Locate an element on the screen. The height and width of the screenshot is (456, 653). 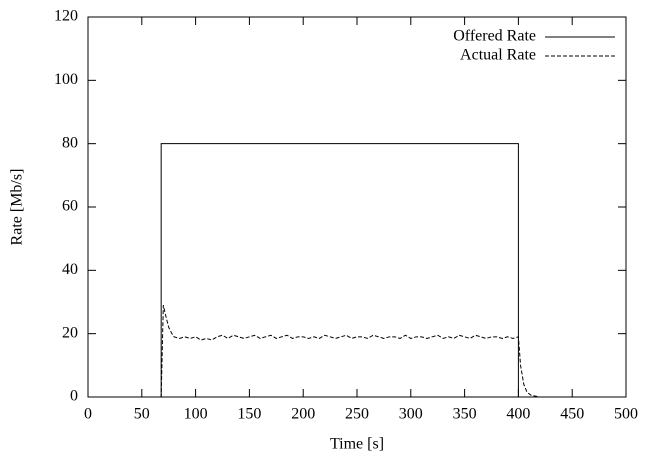
y-tick-label: 60 is located at coordinates (70, 206).